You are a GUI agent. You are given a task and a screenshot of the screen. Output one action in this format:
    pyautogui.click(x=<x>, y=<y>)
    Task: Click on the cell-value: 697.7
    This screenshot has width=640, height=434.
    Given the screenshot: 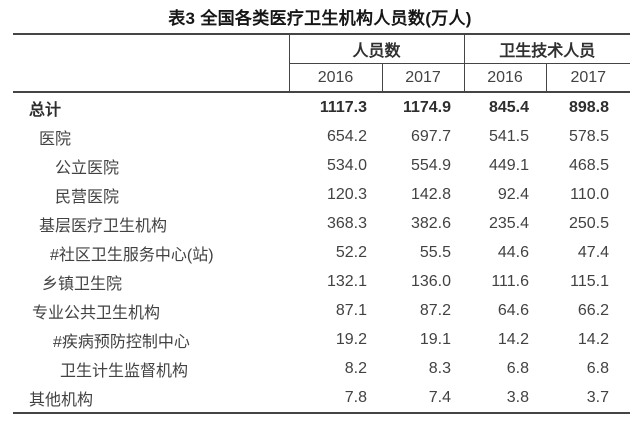 What is the action you would take?
    pyautogui.click(x=431, y=136)
    